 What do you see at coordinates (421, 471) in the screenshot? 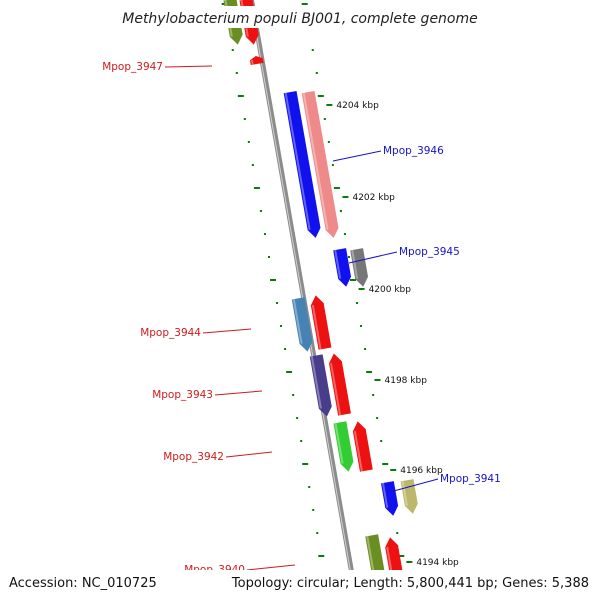
I see `kbp-tick-label: 4196 kbp` at bounding box center [421, 471].